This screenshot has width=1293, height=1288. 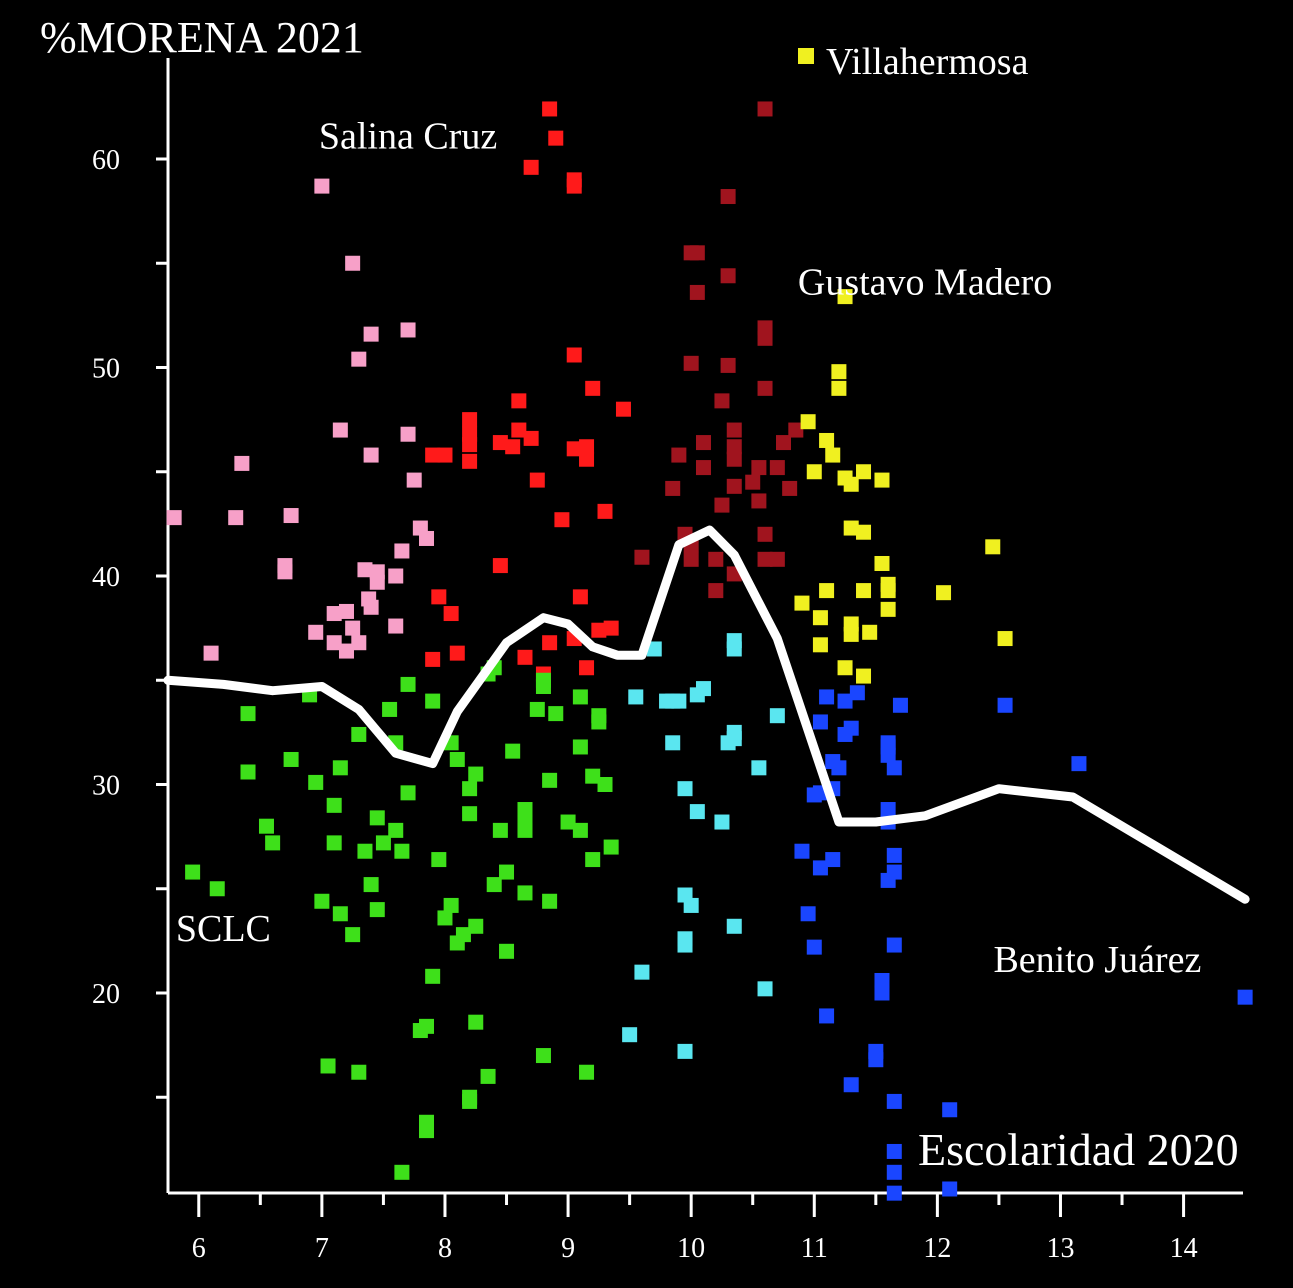 I want to click on annotation-label: Salina Cruz, so click(x=408, y=137).